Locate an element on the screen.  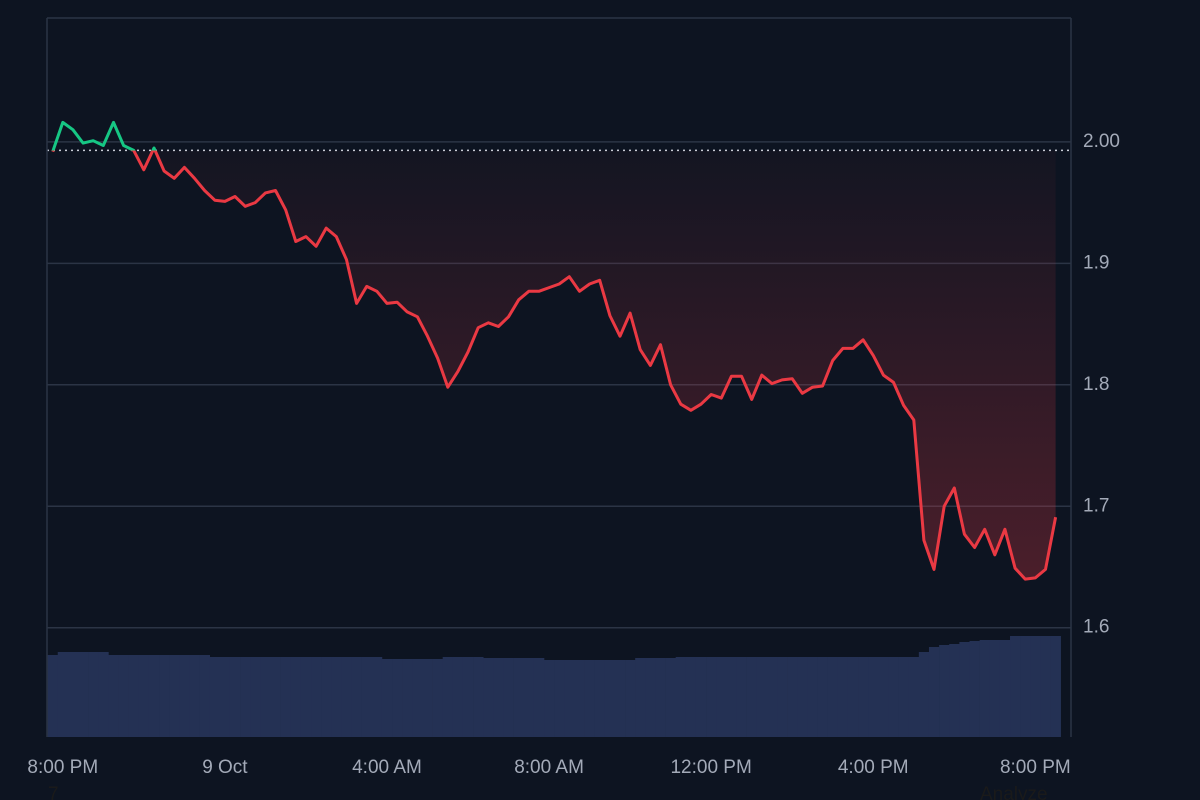
y-tick-label: 1.7 is located at coordinates (1096, 505).